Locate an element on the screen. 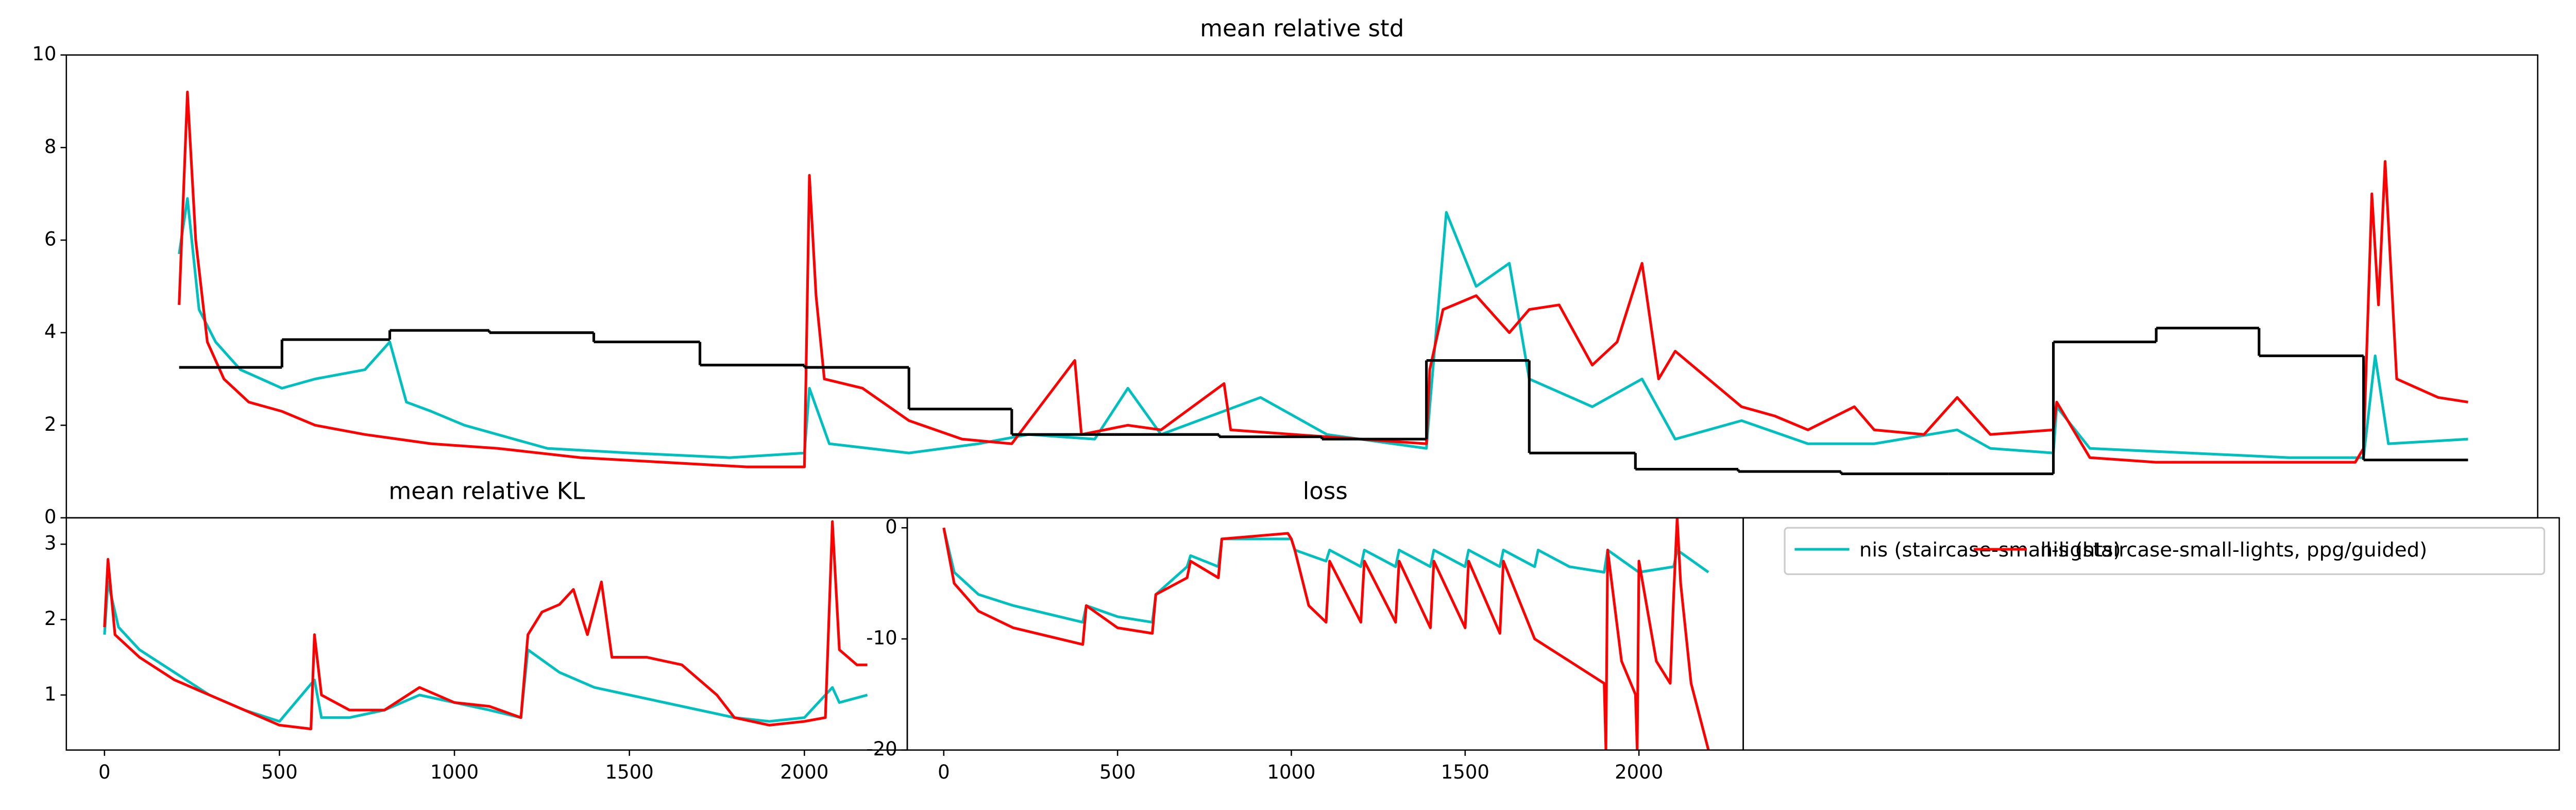 The height and width of the screenshot is (810, 2576). y-tick-label: 6 is located at coordinates (51, 239).